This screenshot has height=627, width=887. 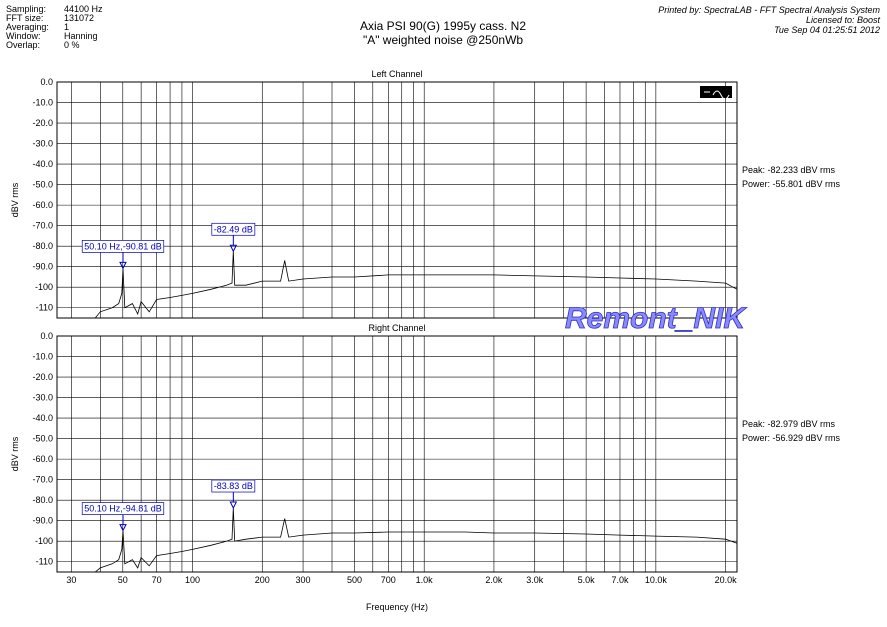 What do you see at coordinates (397, 607) in the screenshot?
I see `x-axis-label: Frequency (Hz)` at bounding box center [397, 607].